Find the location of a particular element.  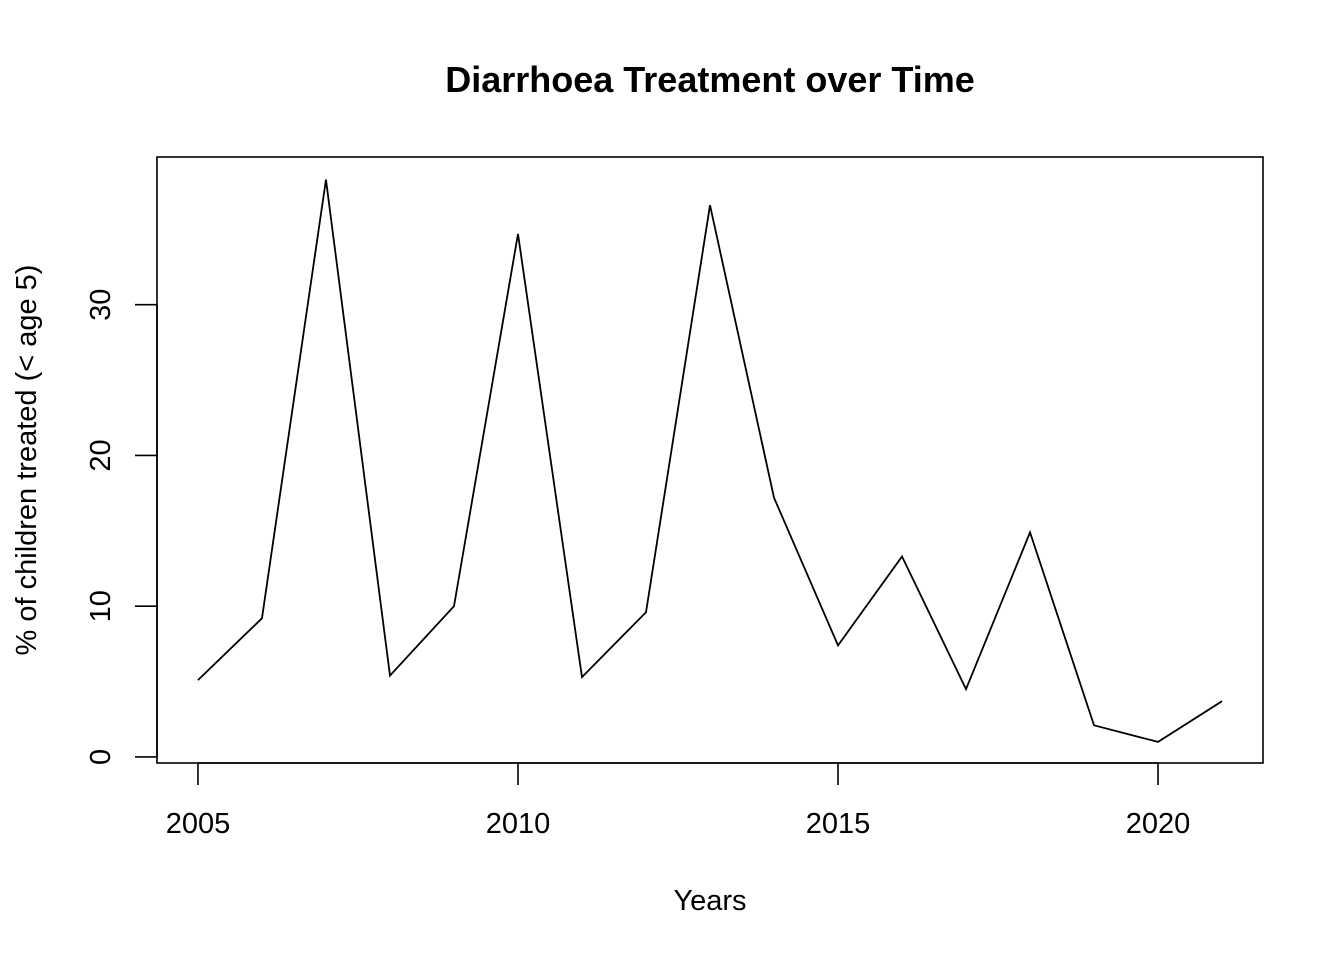

x-axis-label: Years is located at coordinates (709, 901).